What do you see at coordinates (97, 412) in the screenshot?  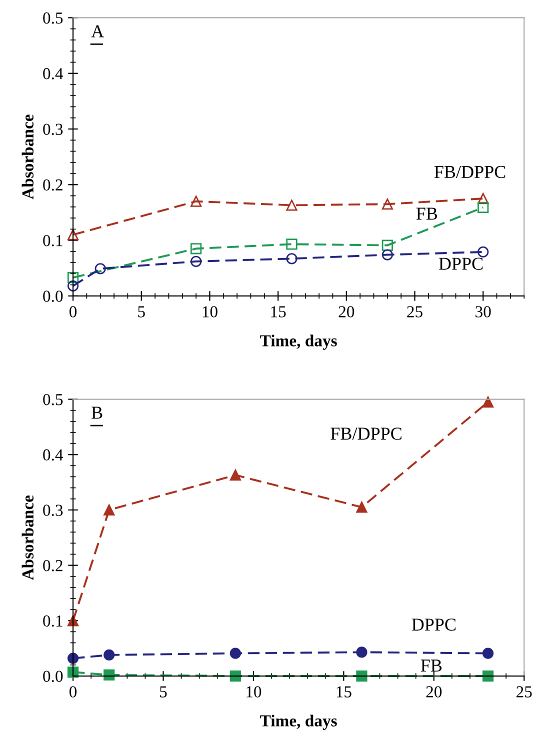 I see `chart-title: B` at bounding box center [97, 412].